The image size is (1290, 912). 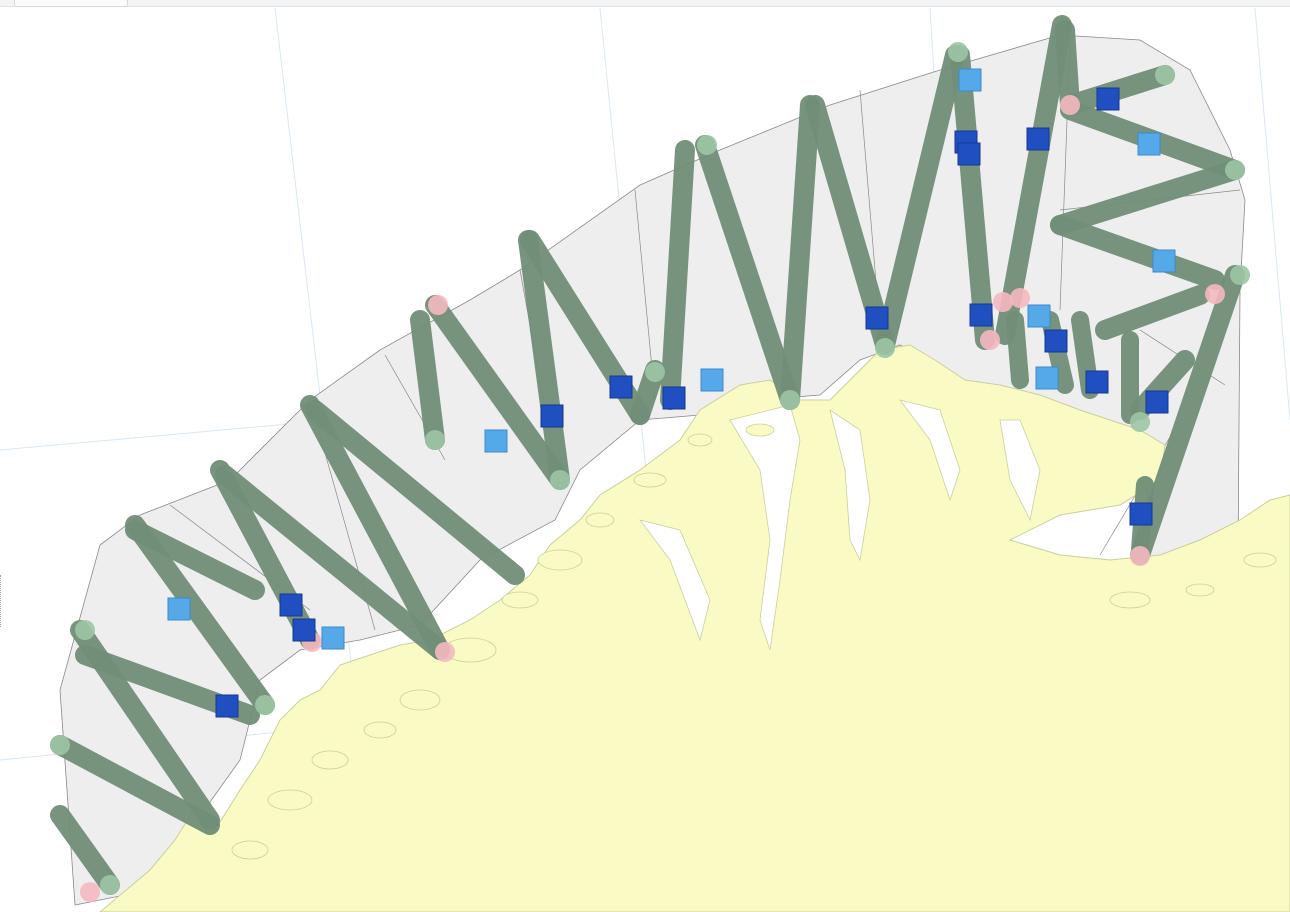 What do you see at coordinates (2, 601) in the screenshot?
I see `map-edge-handle` at bounding box center [2, 601].